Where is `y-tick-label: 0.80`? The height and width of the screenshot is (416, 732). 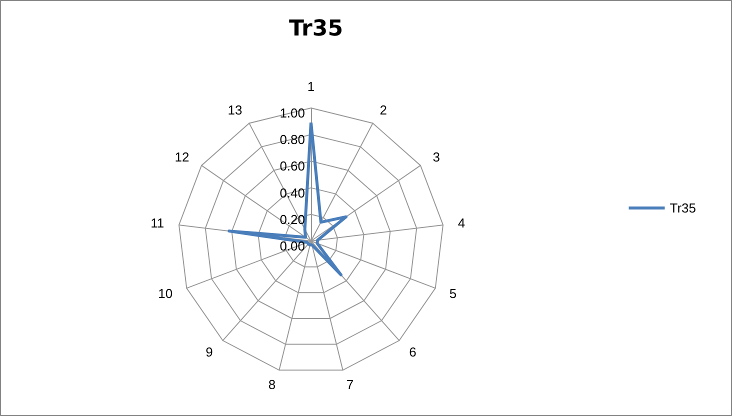
y-tick-label: 0.80 is located at coordinates (292, 140).